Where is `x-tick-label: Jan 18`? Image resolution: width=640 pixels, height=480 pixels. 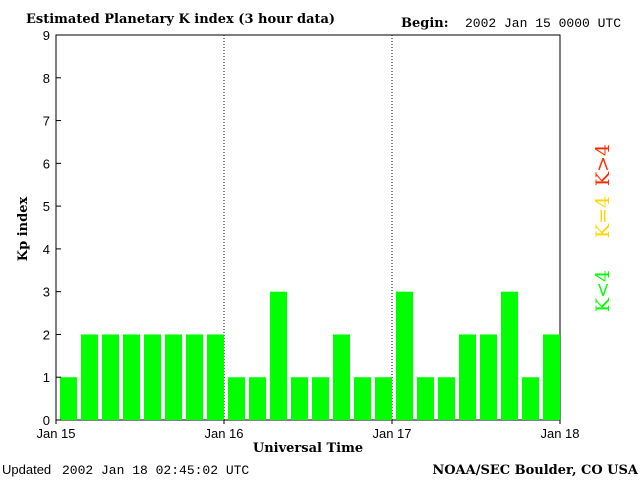 x-tick-label: Jan 18 is located at coordinates (559, 433).